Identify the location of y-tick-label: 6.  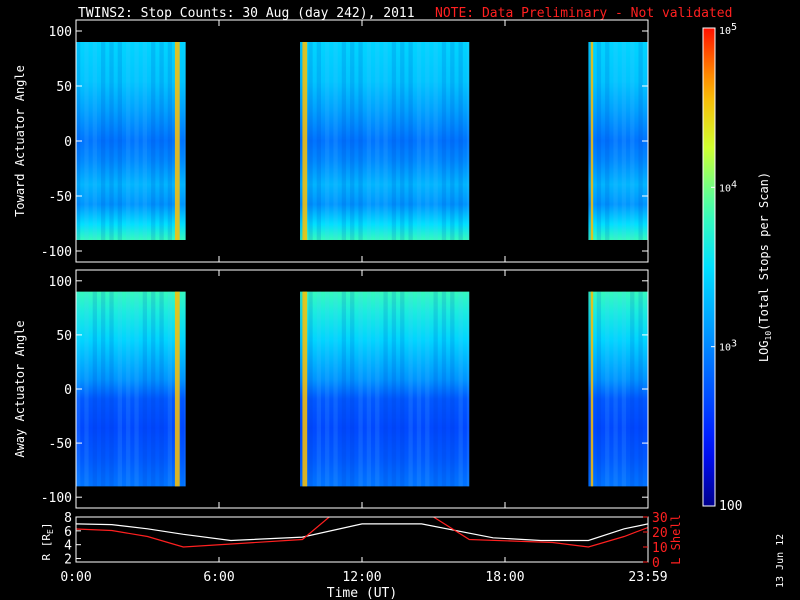
(68, 532).